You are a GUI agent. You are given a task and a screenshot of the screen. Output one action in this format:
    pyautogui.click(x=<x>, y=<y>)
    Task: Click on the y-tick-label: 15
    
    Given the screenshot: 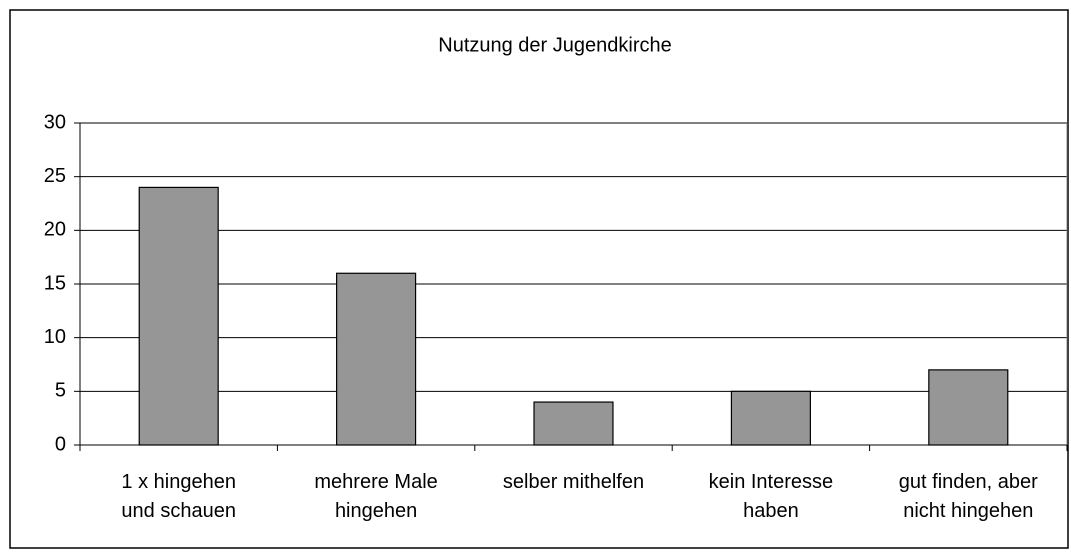 What is the action you would take?
    pyautogui.click(x=55, y=283)
    